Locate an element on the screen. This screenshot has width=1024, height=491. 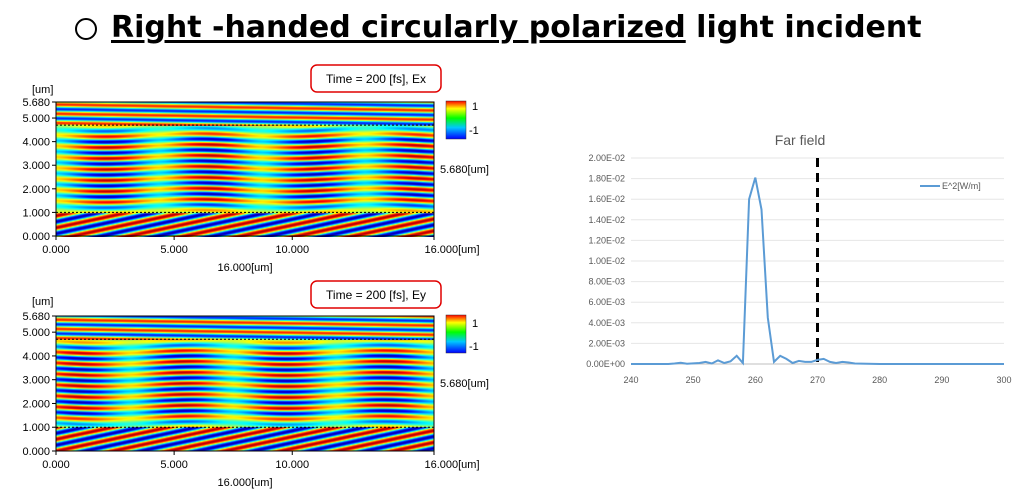
x-label-ex: 16.000[um] is located at coordinates (244, 268).